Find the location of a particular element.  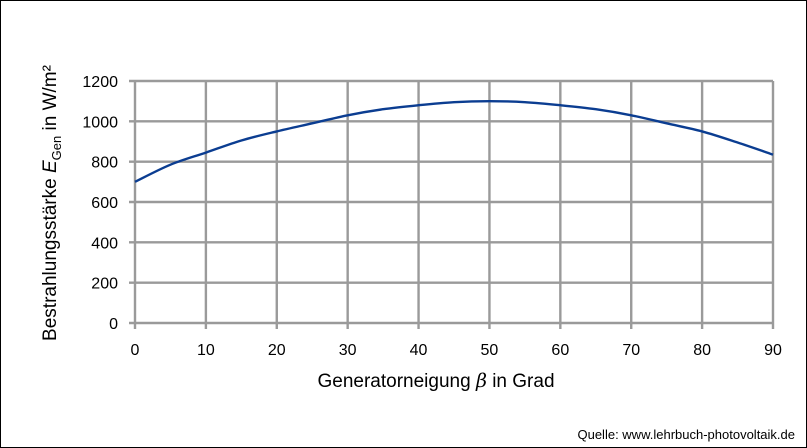

x-axis-title-main: Generatorneigung is located at coordinates (396, 381).